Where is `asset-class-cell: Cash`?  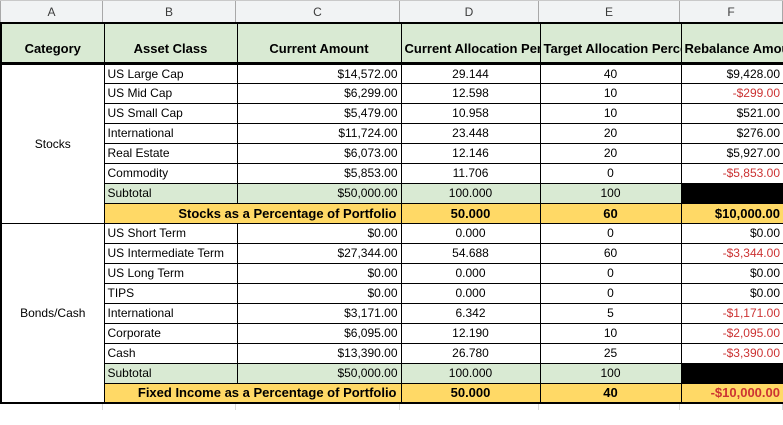
asset-class-cell: Cash is located at coordinates (170, 353).